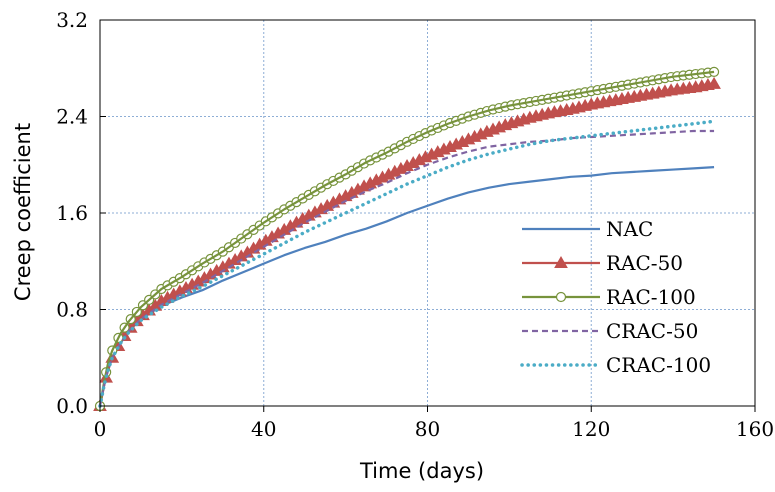  What do you see at coordinates (644, 263) in the screenshot?
I see `legend-label: RAC-50` at bounding box center [644, 263].